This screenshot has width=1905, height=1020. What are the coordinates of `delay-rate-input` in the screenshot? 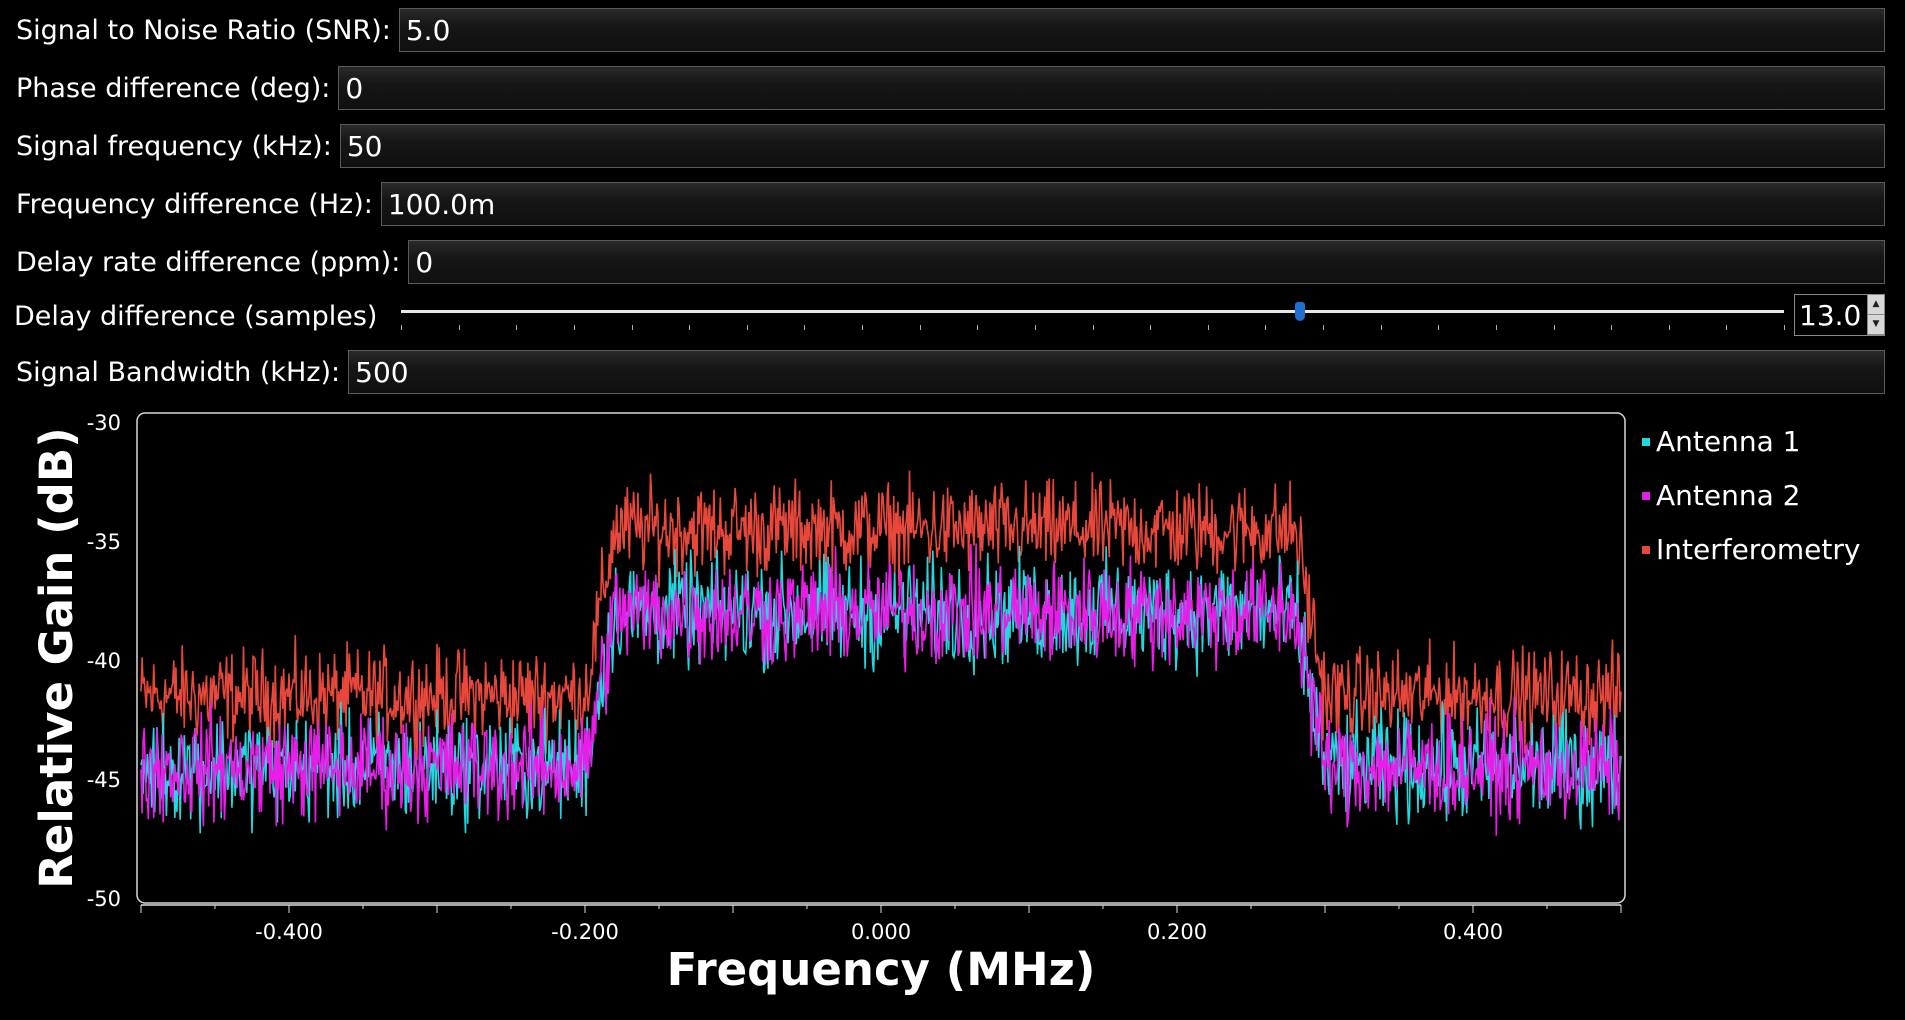 It's located at (1146, 262).